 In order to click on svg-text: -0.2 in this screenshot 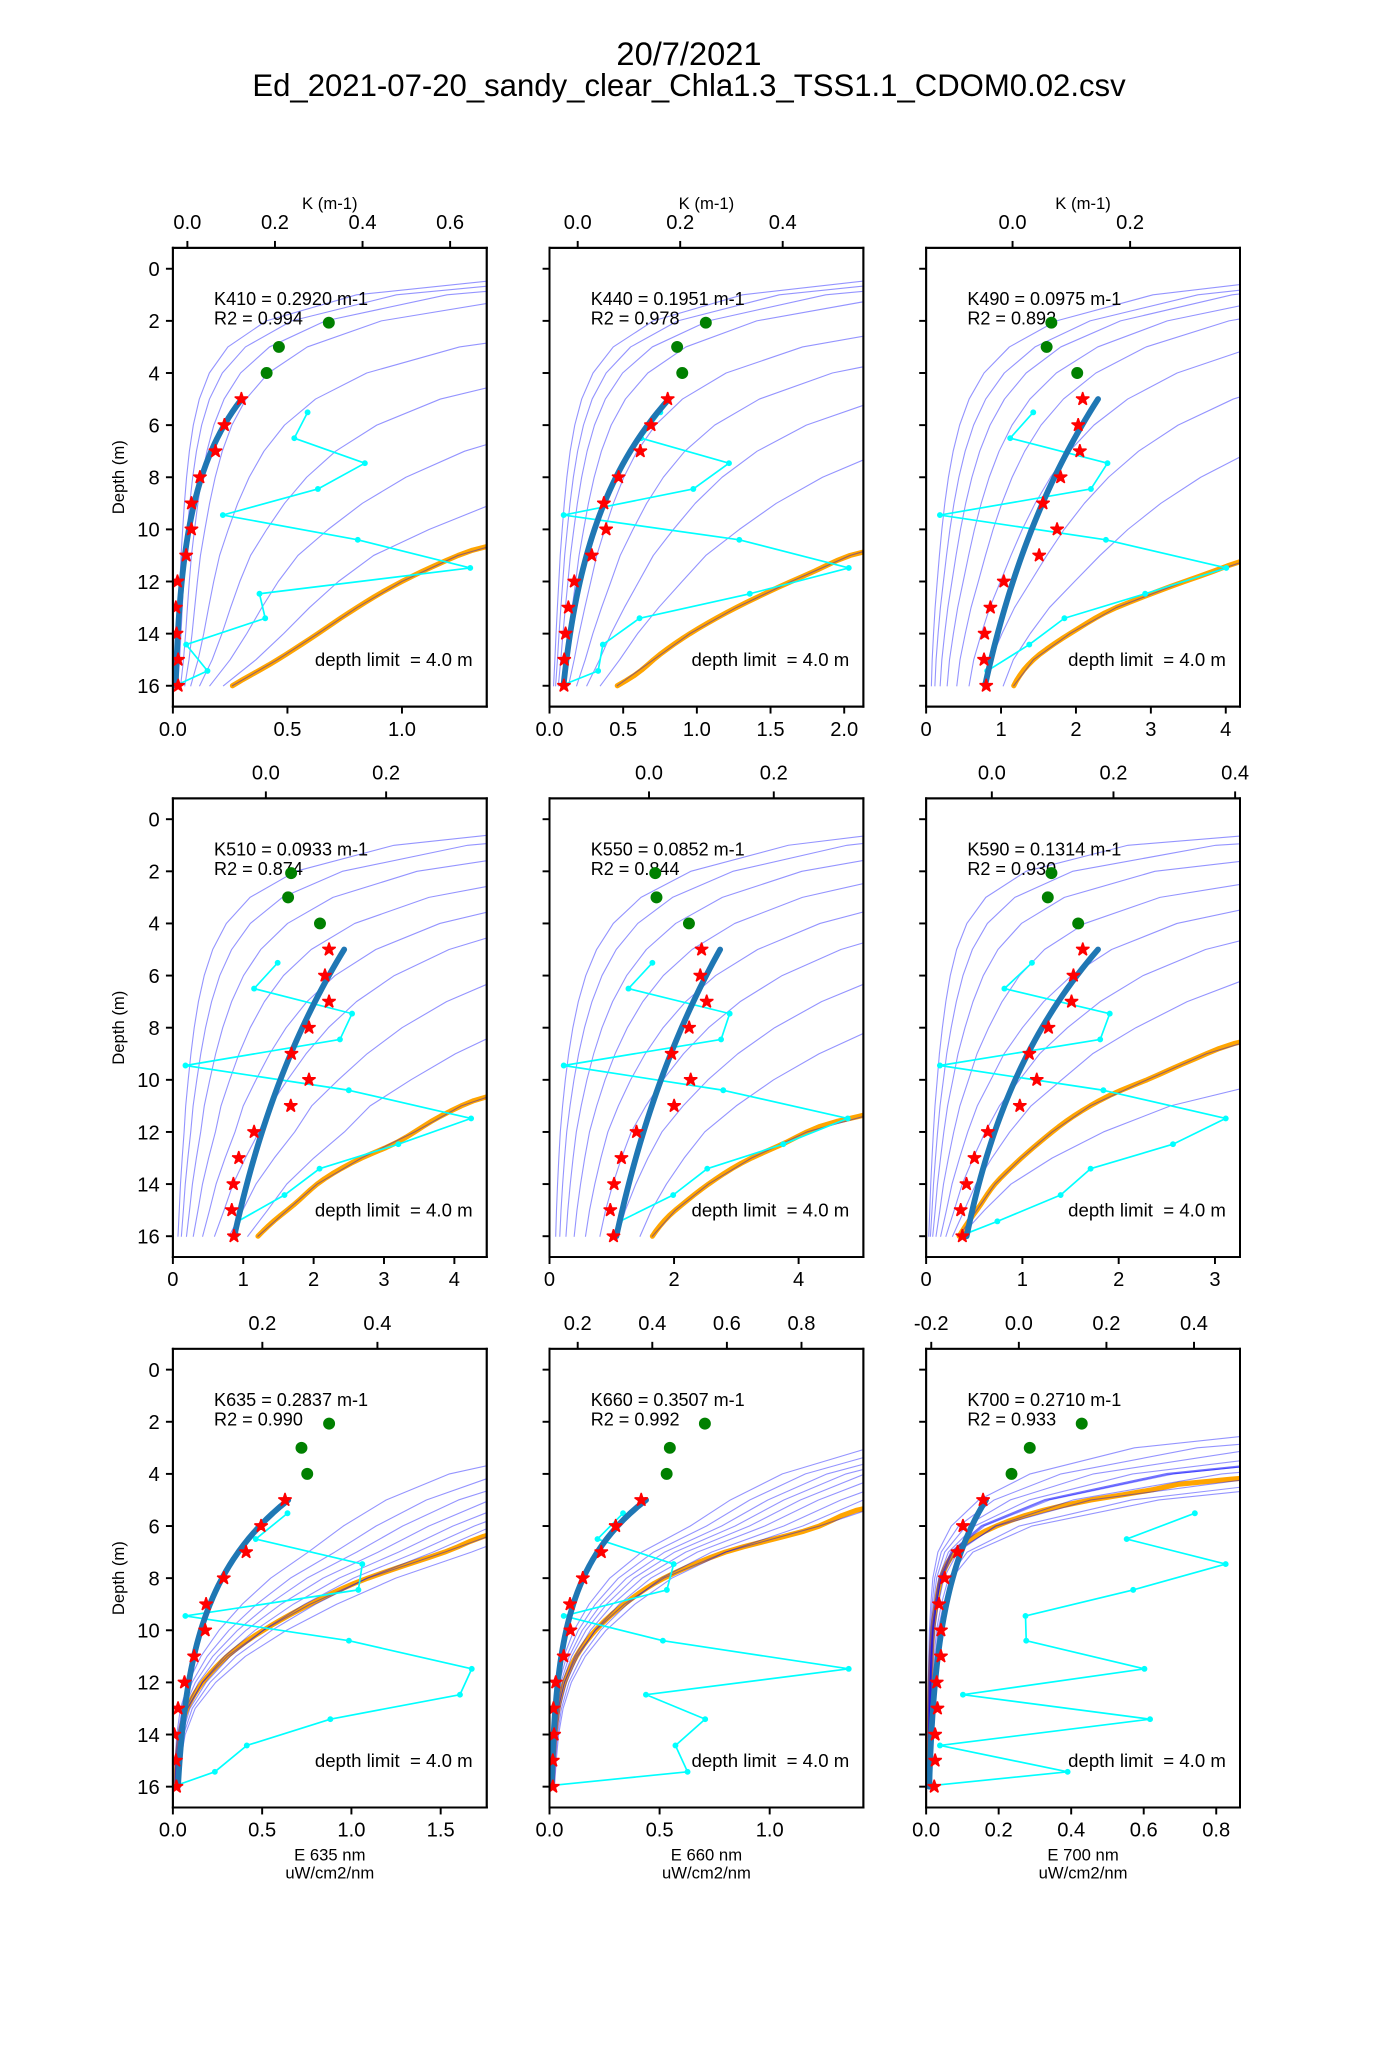, I will do `click(931, 1324)`.